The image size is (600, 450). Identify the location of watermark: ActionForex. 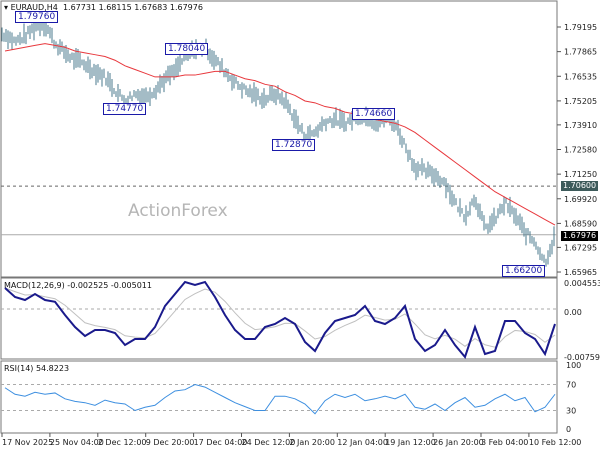
(178, 211).